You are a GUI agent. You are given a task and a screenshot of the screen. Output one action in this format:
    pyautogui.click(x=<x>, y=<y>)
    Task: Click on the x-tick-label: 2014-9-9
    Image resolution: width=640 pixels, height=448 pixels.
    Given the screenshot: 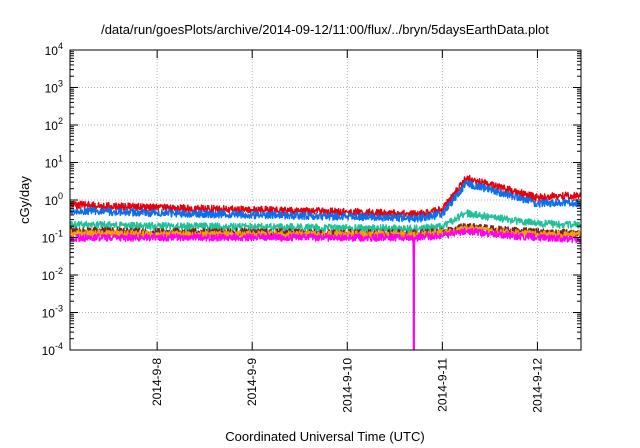 What is the action you would take?
    pyautogui.click(x=252, y=382)
    